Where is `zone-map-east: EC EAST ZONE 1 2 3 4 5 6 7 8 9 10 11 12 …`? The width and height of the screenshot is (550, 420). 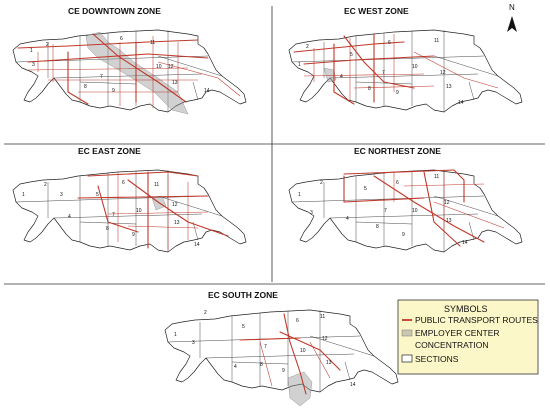
zone-map-east: EC EAST ZONE 1 2 3 4 5 6 7 8 9 10 11 12 … is located at coordinates (129, 199).